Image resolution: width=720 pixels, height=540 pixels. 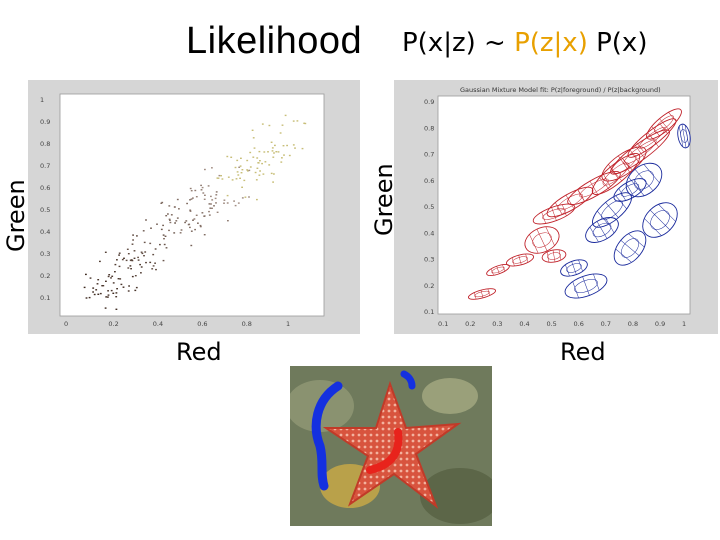 I want to click on left-ytick-label: 0.4, so click(x=45, y=232).